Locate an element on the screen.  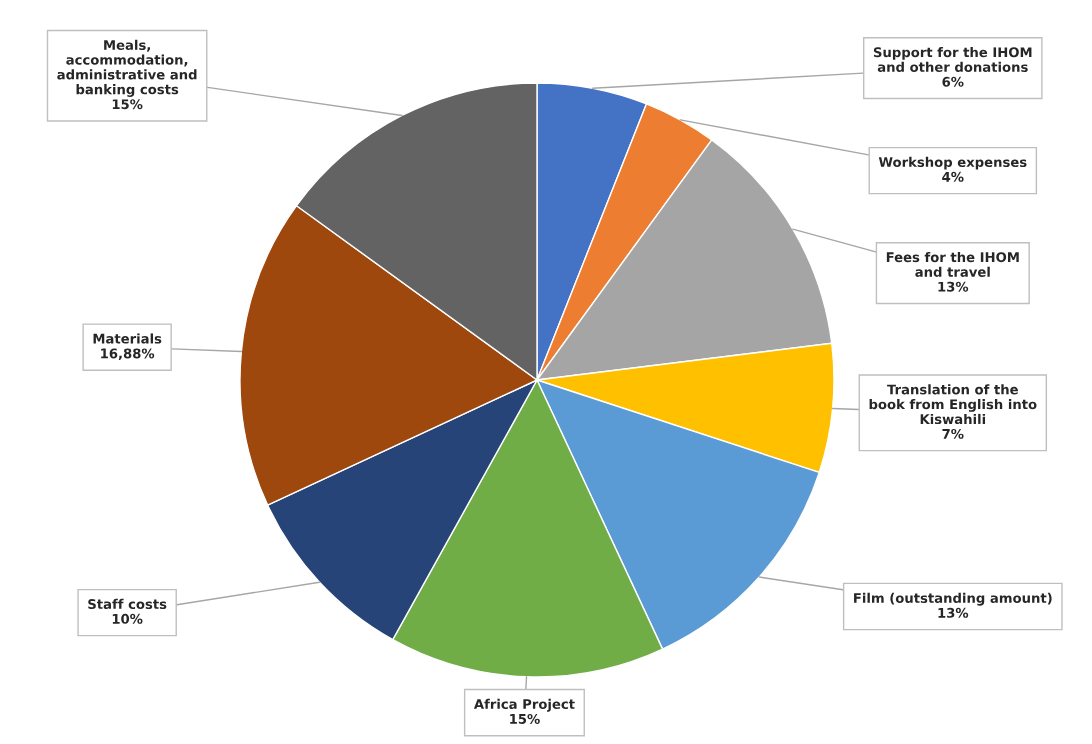
slice-label: Film (outstanding amount) is located at coordinates (953, 599).